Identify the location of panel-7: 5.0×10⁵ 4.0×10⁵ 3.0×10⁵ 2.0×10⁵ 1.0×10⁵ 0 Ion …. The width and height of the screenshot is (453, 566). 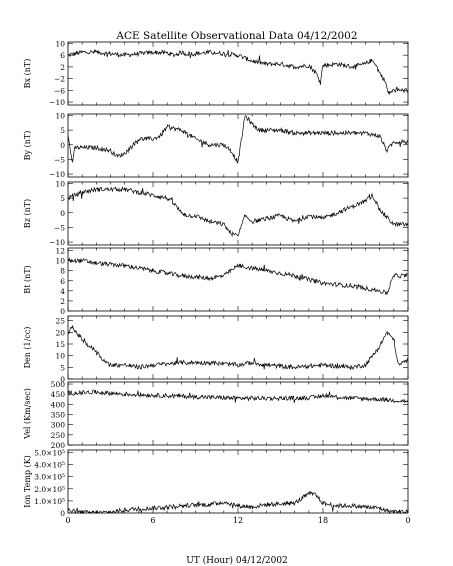
(216, 483).